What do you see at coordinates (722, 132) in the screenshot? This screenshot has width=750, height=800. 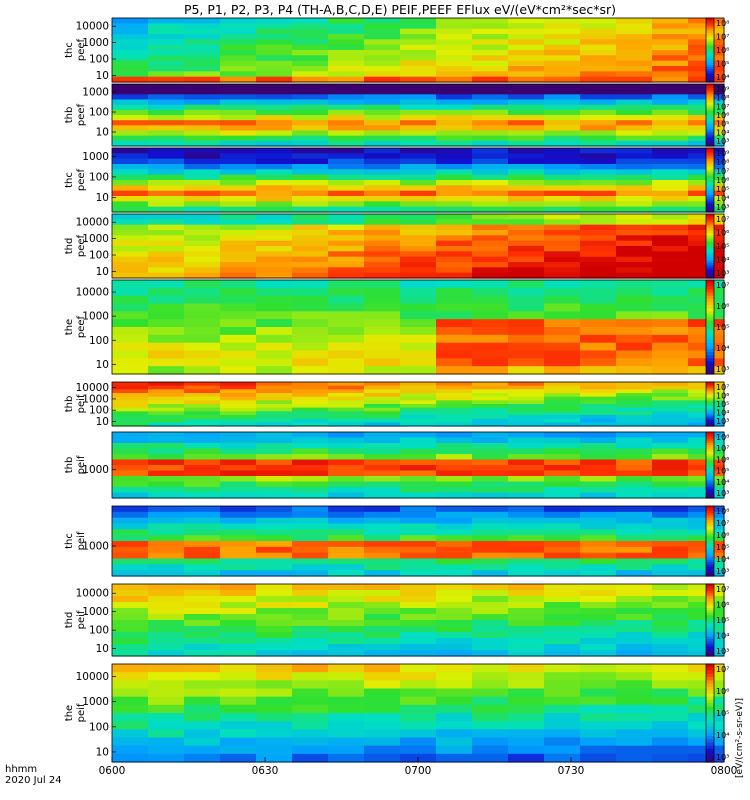 I see `colorbar-tick-label: 10⁴` at bounding box center [722, 132].